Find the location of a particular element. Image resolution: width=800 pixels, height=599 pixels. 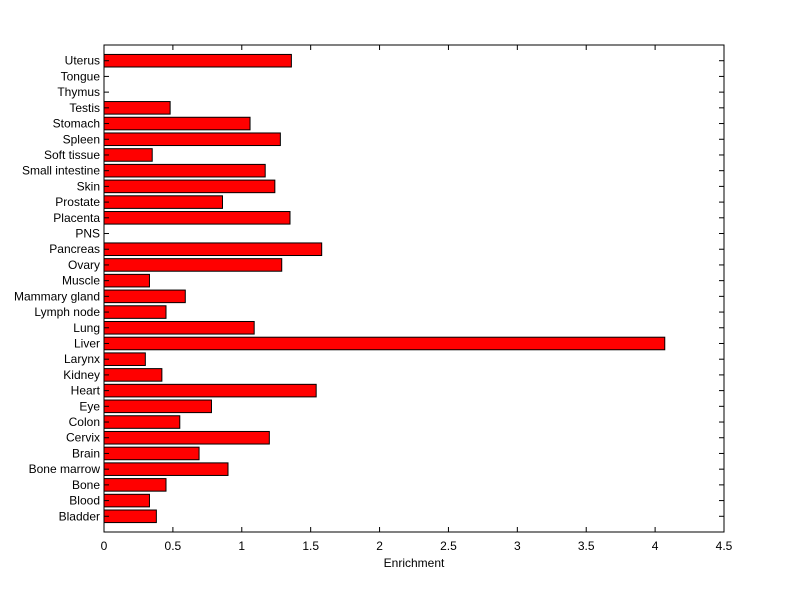

y-tick-label: Heart is located at coordinates (86, 391).